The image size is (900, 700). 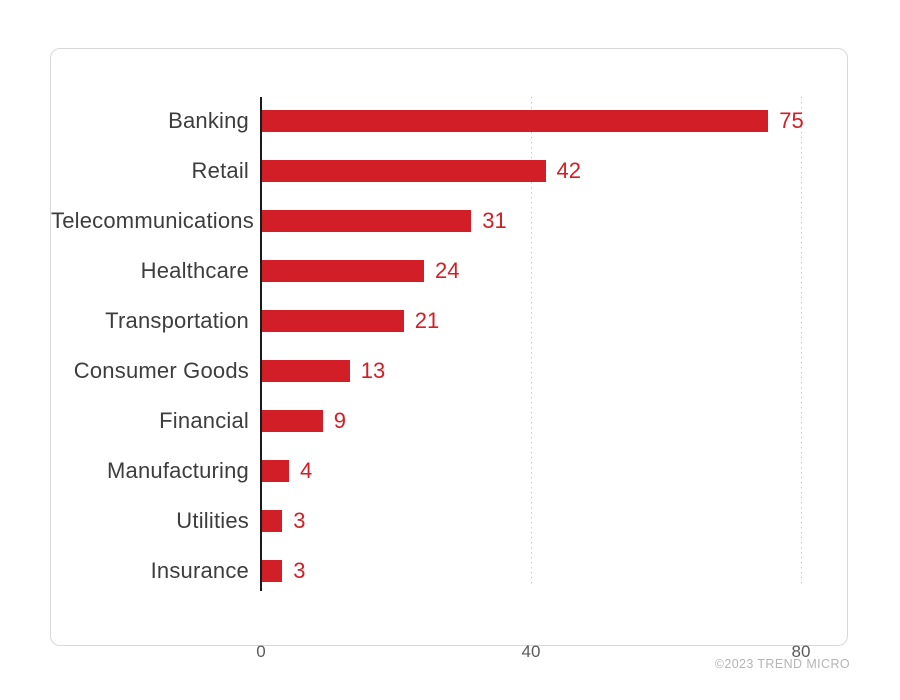 What do you see at coordinates (494, 220) in the screenshot?
I see `value-label: 31` at bounding box center [494, 220].